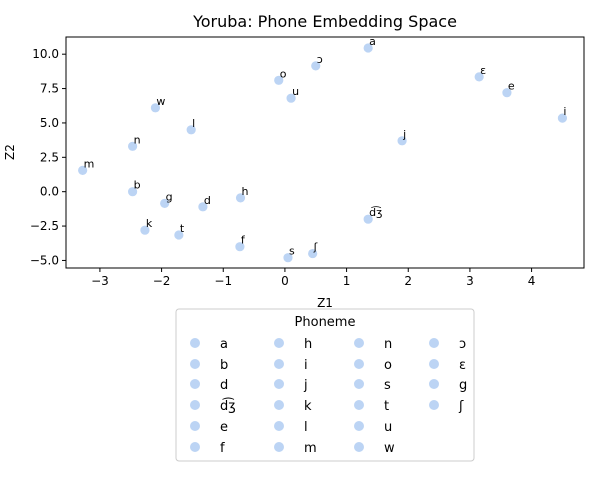  I want to click on legend-entry-label: i, so click(306, 365).